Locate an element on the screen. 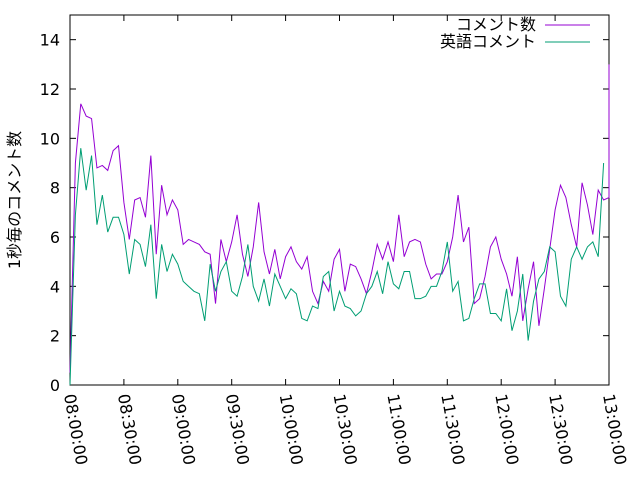 The image size is (640, 480). x-tick-label: 08:30:00 is located at coordinates (129, 429).